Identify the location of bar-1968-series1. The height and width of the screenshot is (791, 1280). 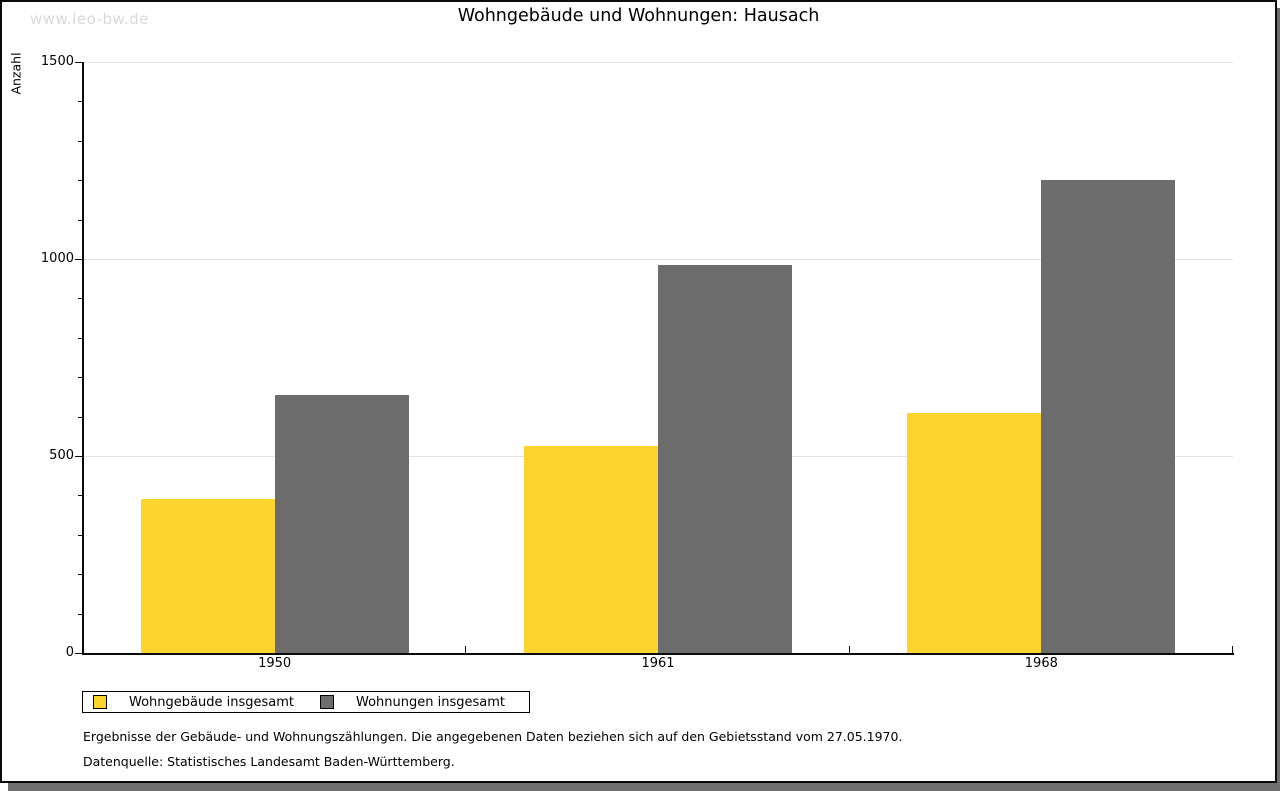
(1108, 416).